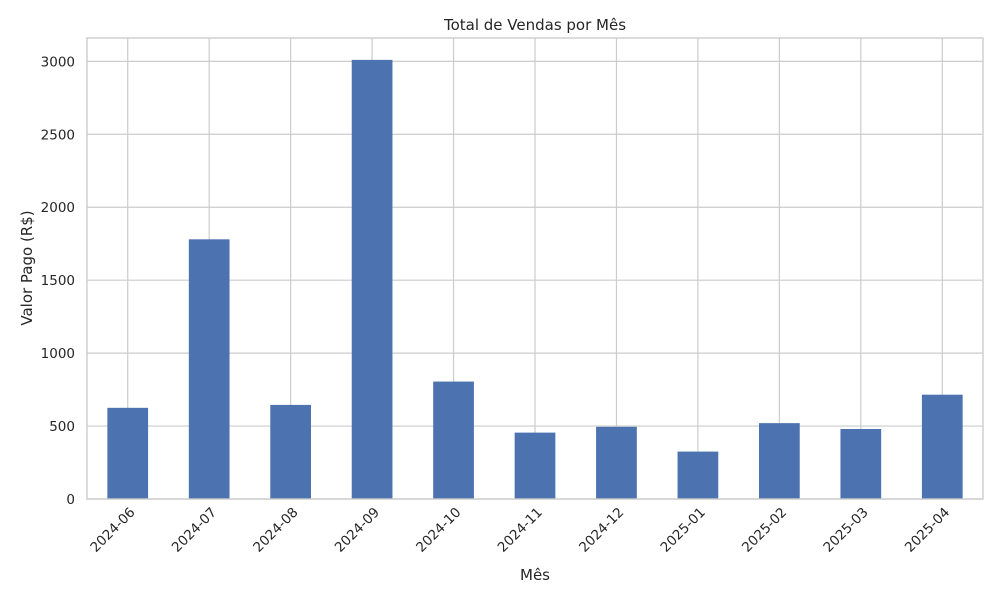  What do you see at coordinates (764, 530) in the screenshot?
I see `x-tick-label: 2025-02` at bounding box center [764, 530].